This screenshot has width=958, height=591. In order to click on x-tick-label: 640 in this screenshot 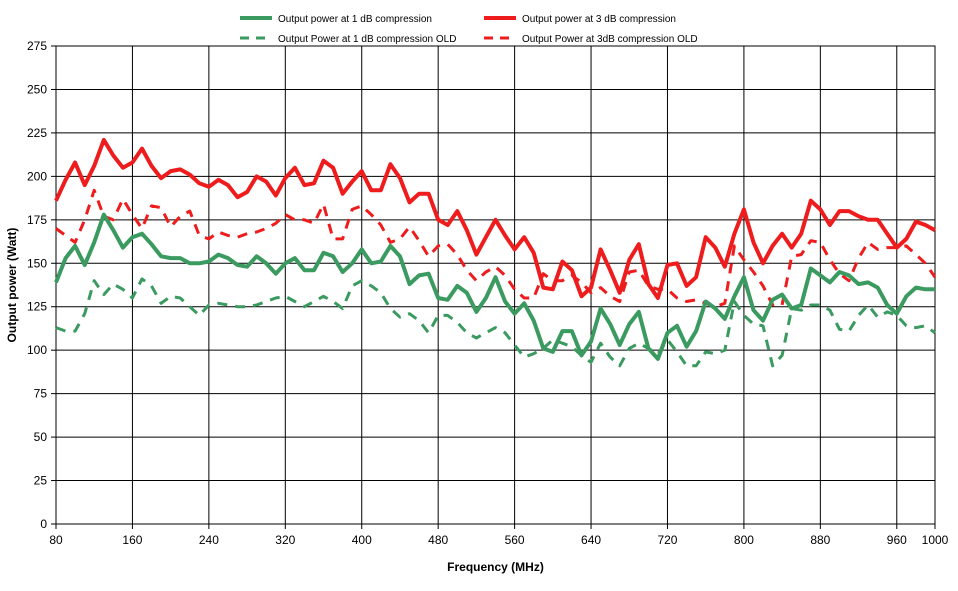, I will do `click(591, 540)`.